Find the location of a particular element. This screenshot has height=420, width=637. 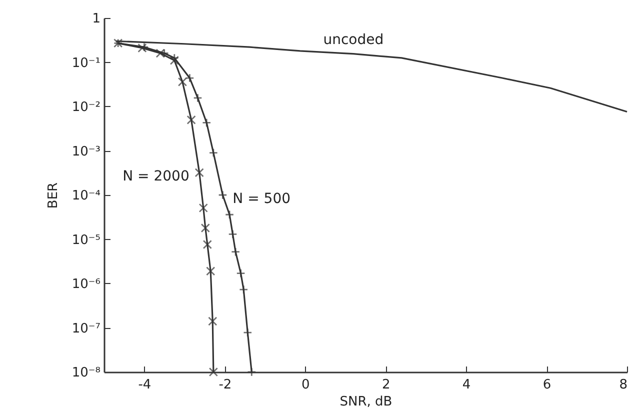

y-tick-label: 10⁻¹ is located at coordinates (86, 63).